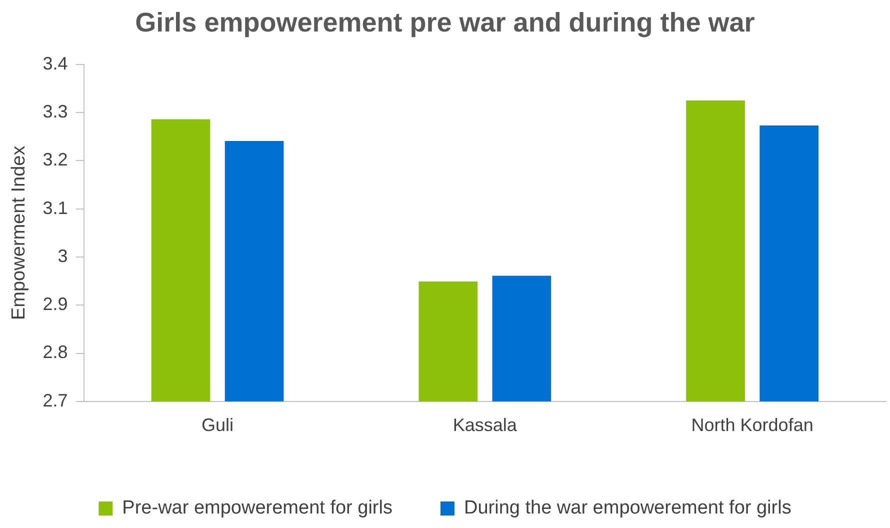  I want to click on y-tick-label: 3.3, so click(55, 112).